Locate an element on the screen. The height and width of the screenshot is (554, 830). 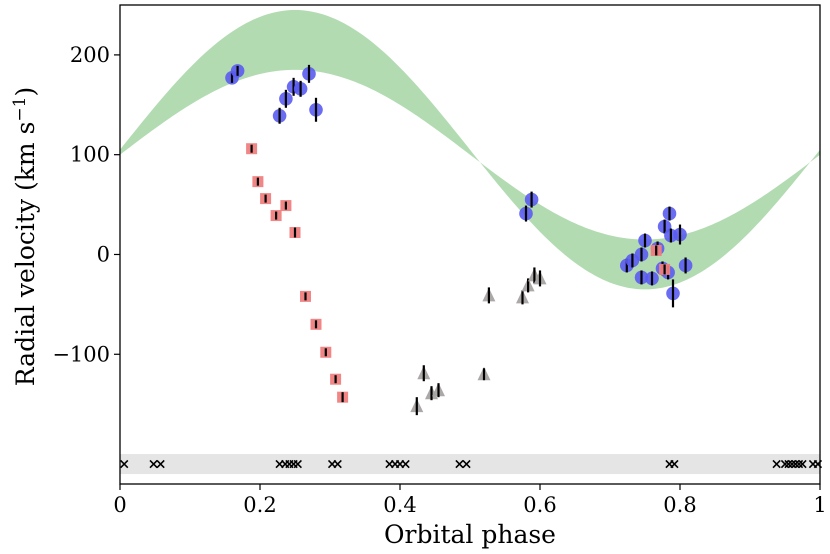
y-tick-label: 100 is located at coordinates (90, 155).